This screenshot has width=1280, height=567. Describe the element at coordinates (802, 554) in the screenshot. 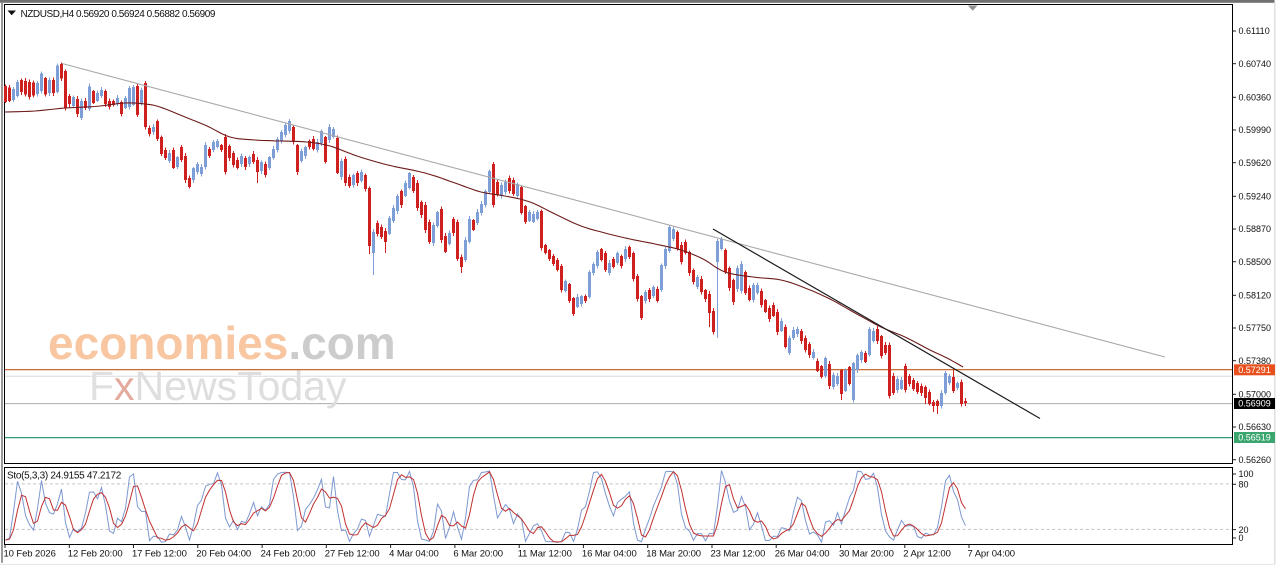

I see `svg-text: 26 Mar 04:00` at that location.